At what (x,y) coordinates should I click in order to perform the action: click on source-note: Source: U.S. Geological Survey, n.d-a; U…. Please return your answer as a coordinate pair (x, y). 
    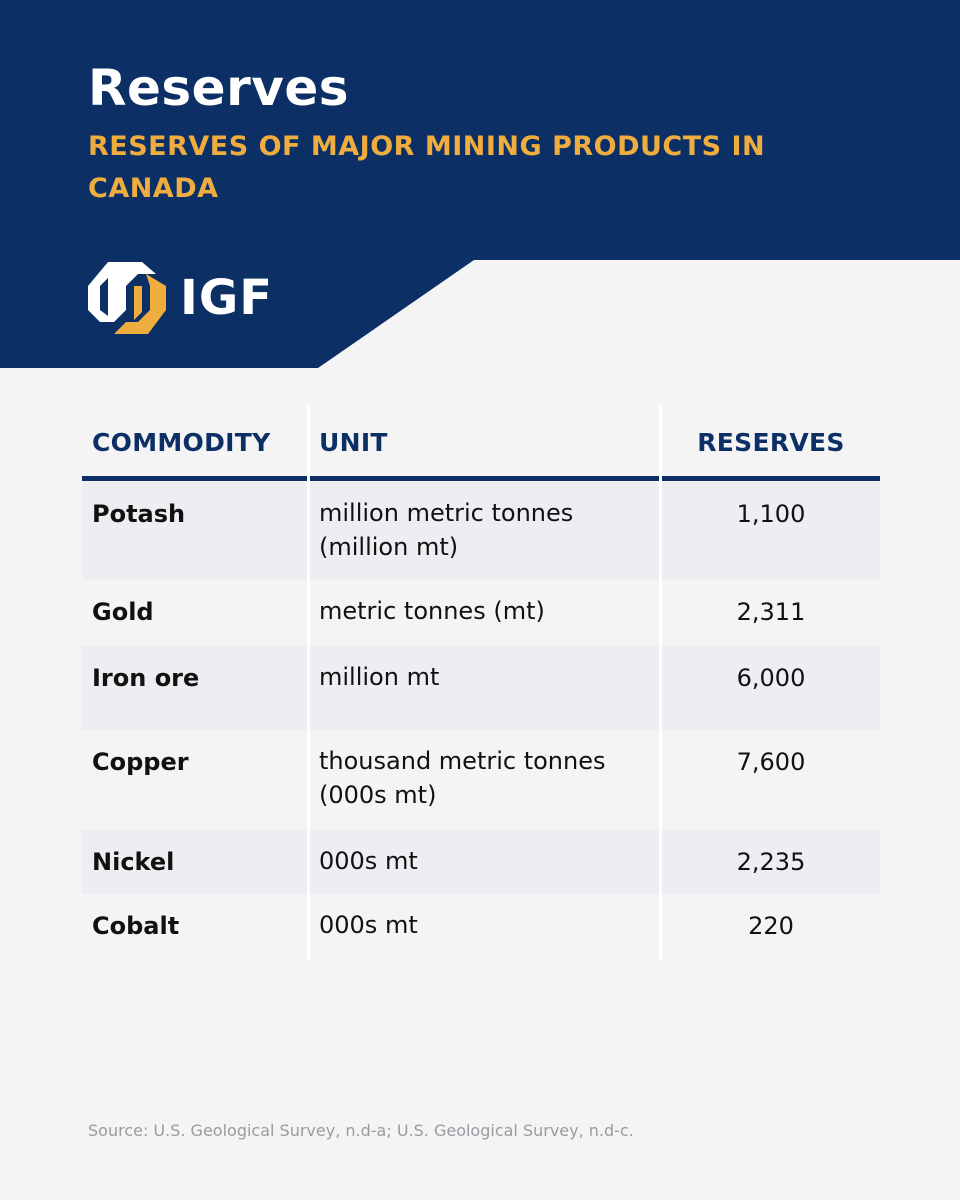
    Looking at the image, I should click on (361, 1130).